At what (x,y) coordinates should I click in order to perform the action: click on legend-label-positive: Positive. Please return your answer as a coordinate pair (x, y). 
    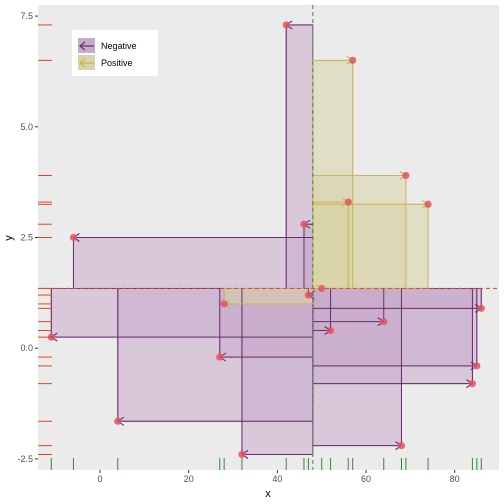
    Looking at the image, I should click on (117, 63).